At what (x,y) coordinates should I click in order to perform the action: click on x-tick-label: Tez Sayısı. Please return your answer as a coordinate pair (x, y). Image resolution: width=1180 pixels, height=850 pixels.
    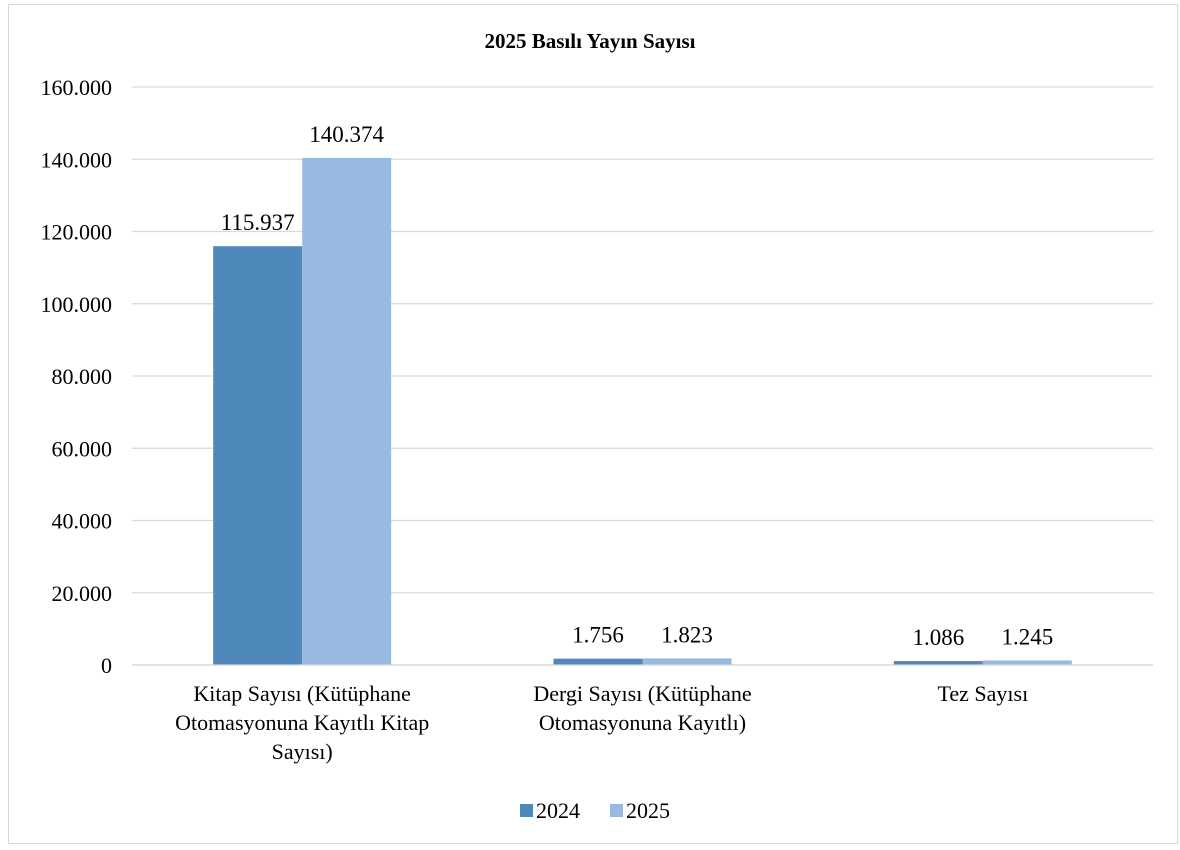
    Looking at the image, I should click on (982, 693).